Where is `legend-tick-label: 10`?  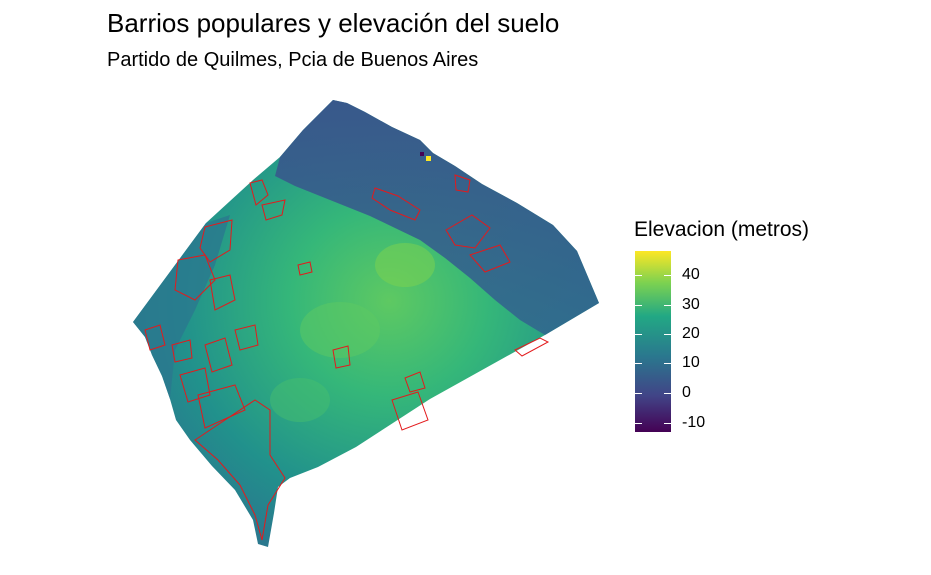
legend-tick-label: 10 is located at coordinates (691, 362).